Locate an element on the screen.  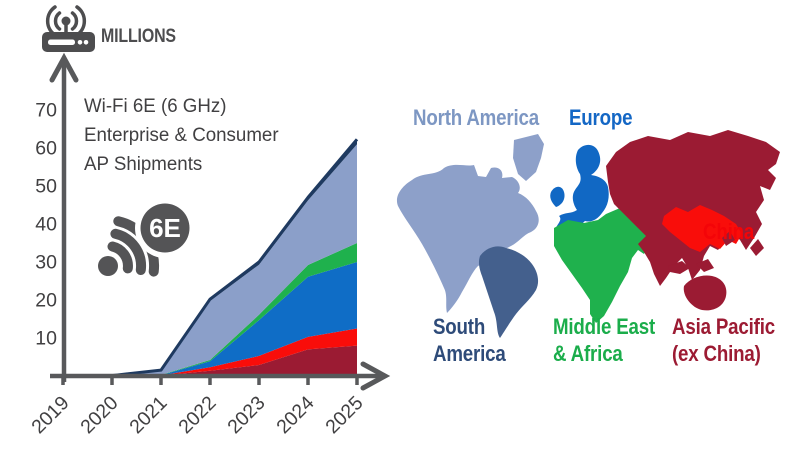
area-middle-east-africa is located at coordinates (210, 309).